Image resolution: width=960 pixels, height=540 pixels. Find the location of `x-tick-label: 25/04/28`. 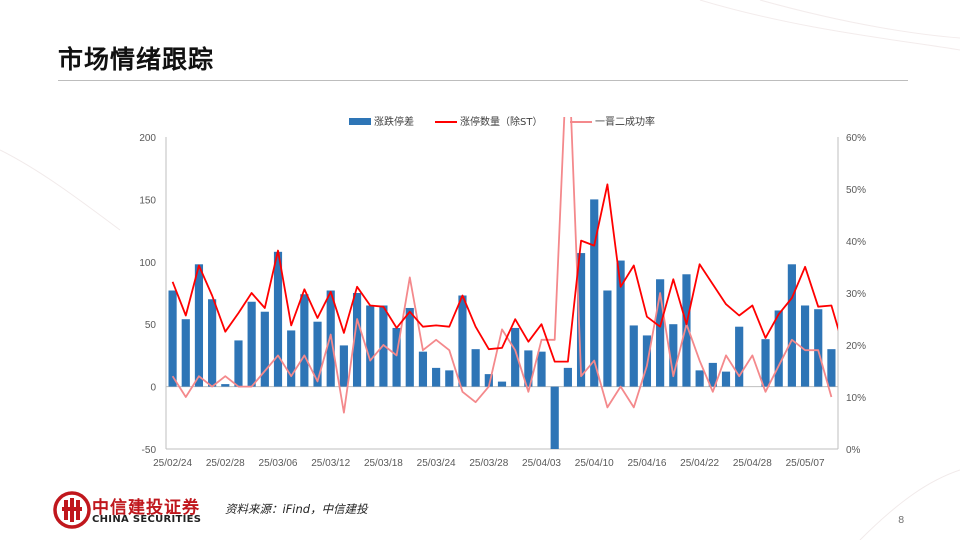

x-tick-label: 25/04/28 is located at coordinates (752, 463).